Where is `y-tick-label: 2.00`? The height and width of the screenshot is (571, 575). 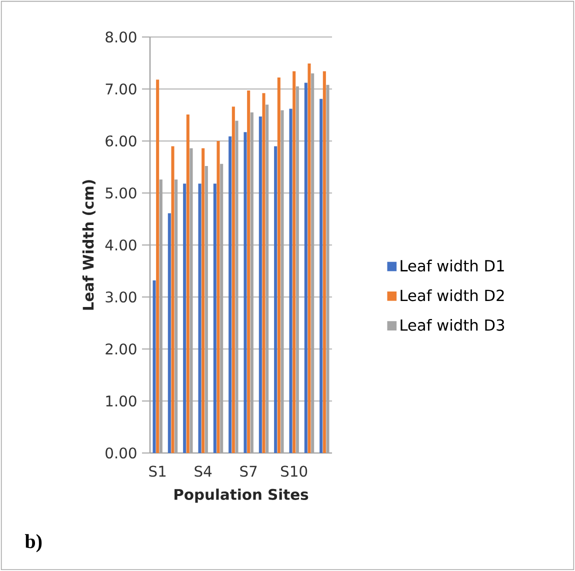 y-tick-label: 2.00 is located at coordinates (121, 349).